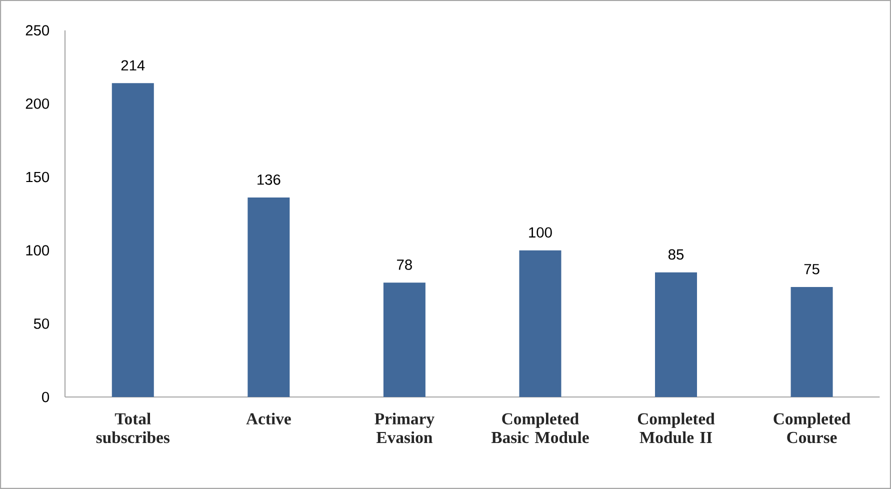  I want to click on x-tick-label: Primary Evasion, so click(404, 428).